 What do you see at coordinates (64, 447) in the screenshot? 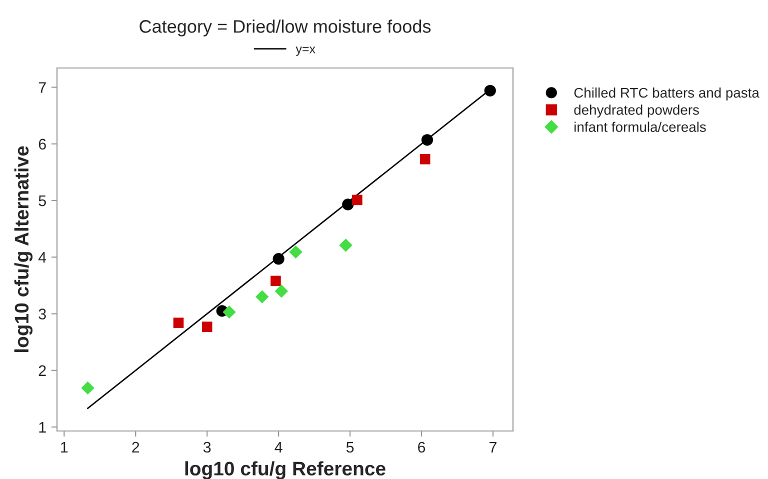
I see `x-tick-label: 1` at bounding box center [64, 447].